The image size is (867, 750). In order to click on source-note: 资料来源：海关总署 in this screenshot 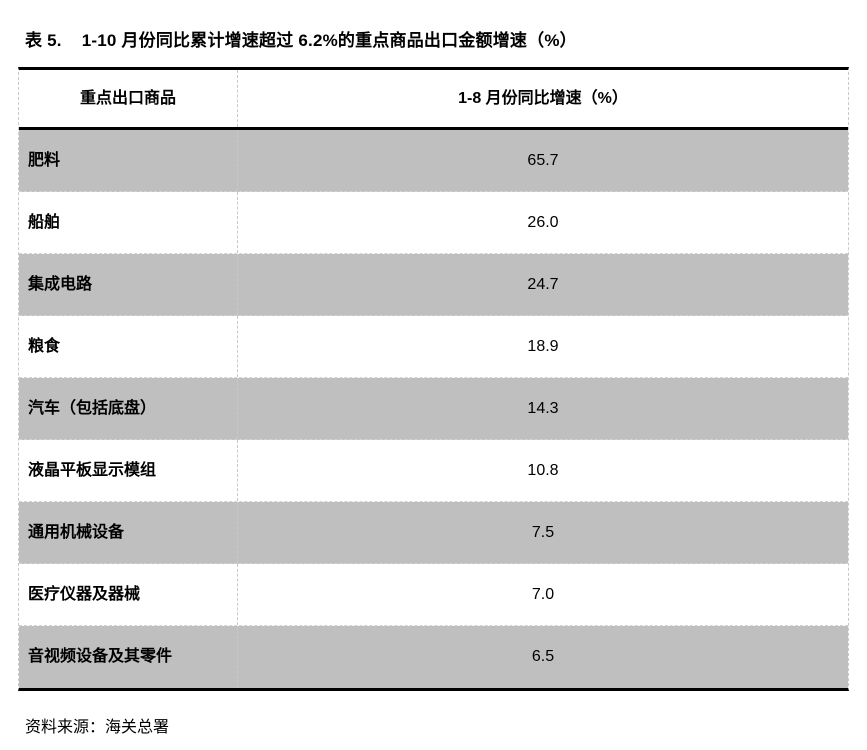, I will do `click(97, 727)`.